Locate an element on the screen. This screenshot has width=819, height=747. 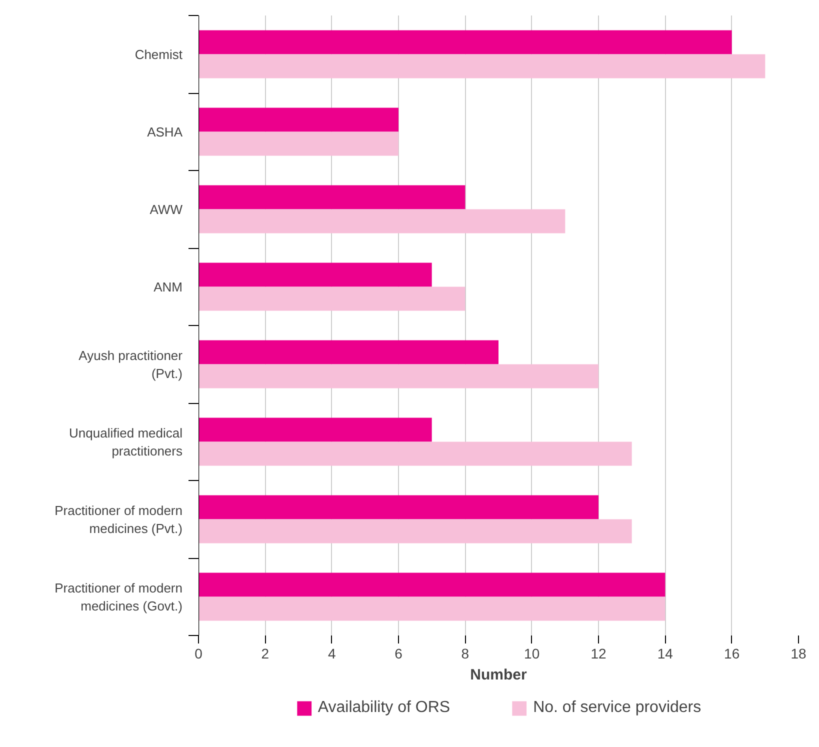
x-tick-label: 4 is located at coordinates (332, 654).